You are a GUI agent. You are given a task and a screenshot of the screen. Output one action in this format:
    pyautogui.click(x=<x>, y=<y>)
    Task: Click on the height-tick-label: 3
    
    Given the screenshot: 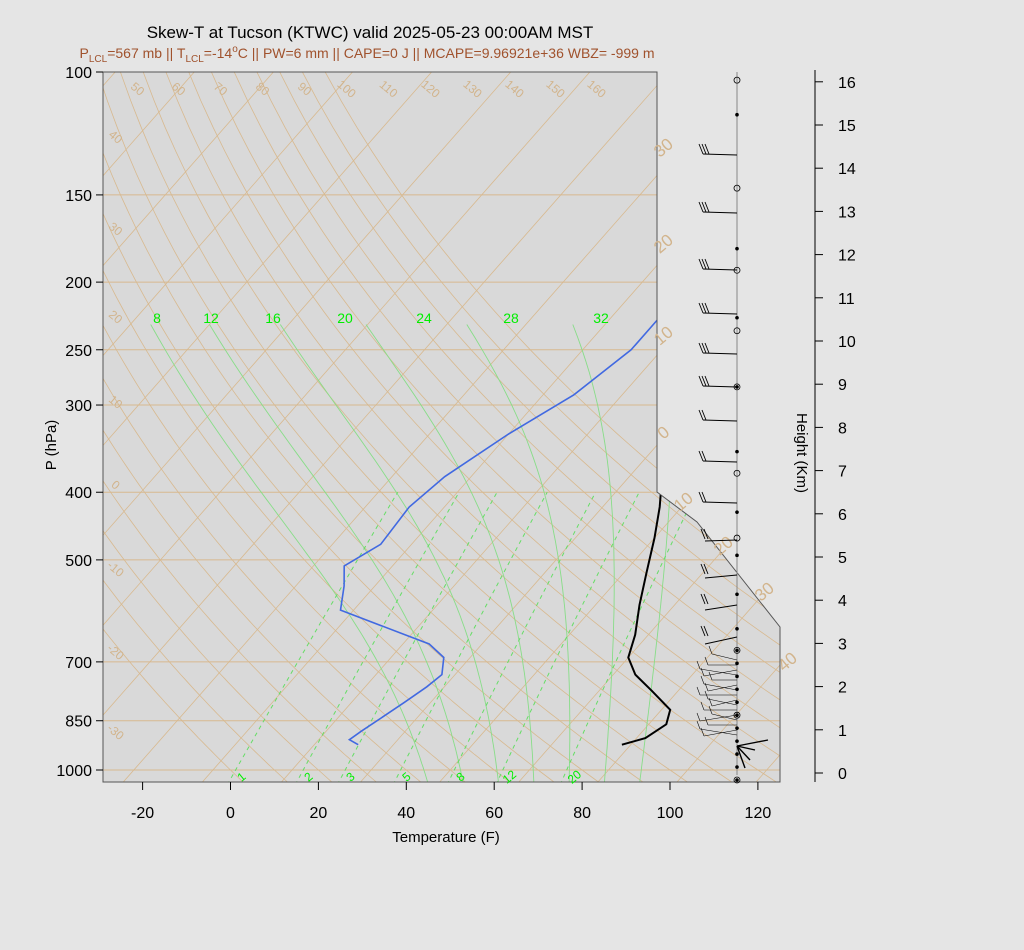 What is the action you would take?
    pyautogui.click(x=842, y=644)
    